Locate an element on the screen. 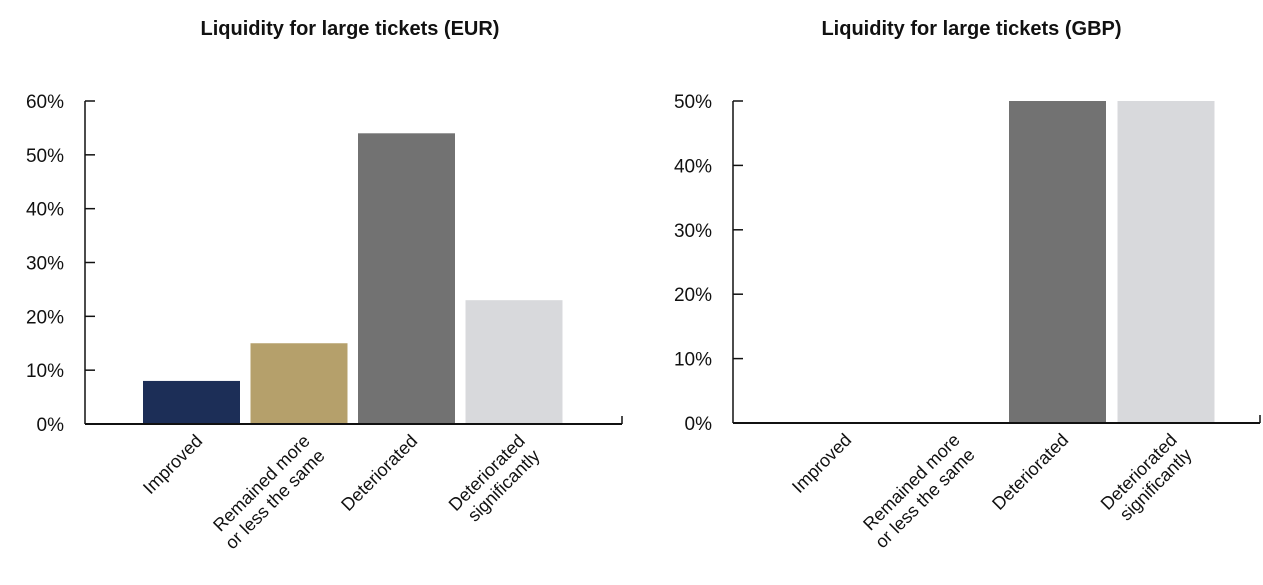  chart-title: Liquidity for large tickets (GBP) is located at coordinates (971, 29).